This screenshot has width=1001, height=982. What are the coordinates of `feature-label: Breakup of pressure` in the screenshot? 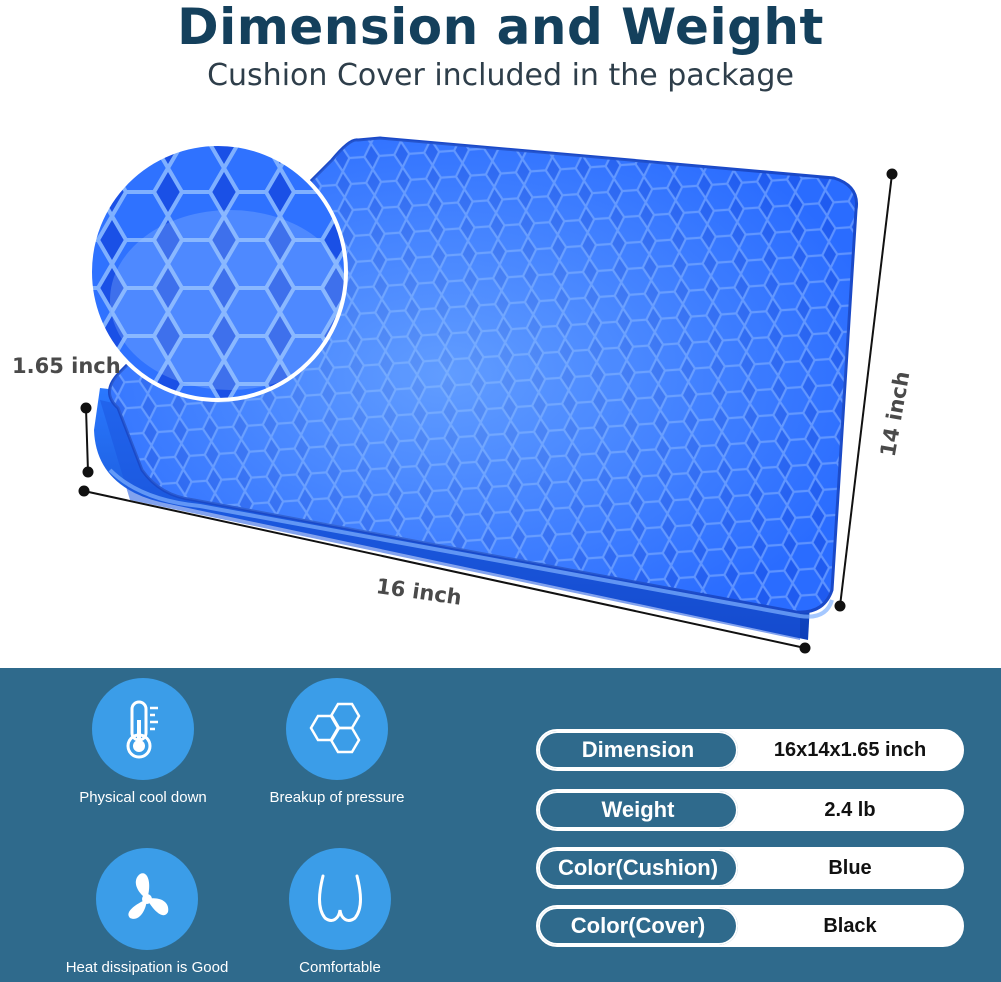 It's located at (337, 797).